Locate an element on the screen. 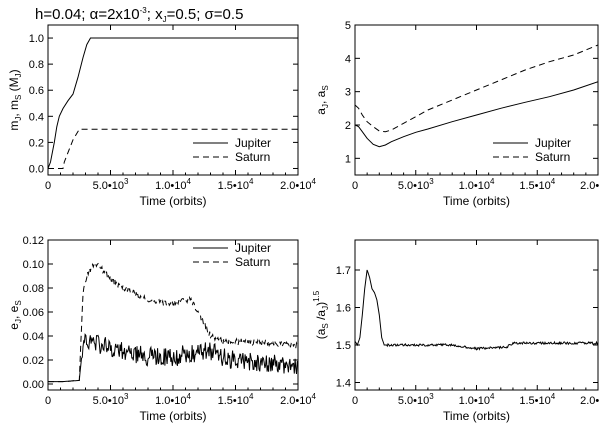 The image size is (600, 423). y-tick-label: 1.0 is located at coordinates (36, 39).